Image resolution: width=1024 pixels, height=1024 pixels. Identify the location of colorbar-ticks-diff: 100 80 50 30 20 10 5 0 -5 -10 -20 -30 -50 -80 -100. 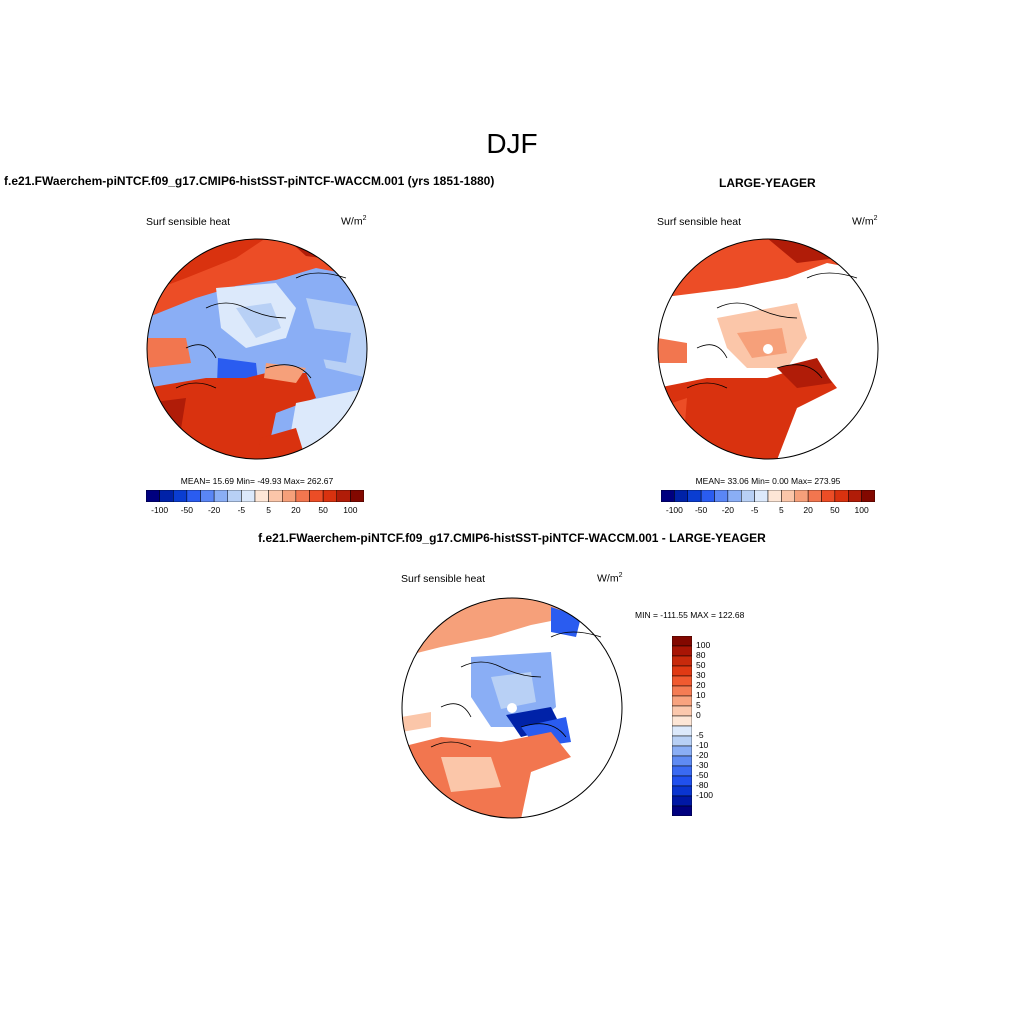
(716, 726).